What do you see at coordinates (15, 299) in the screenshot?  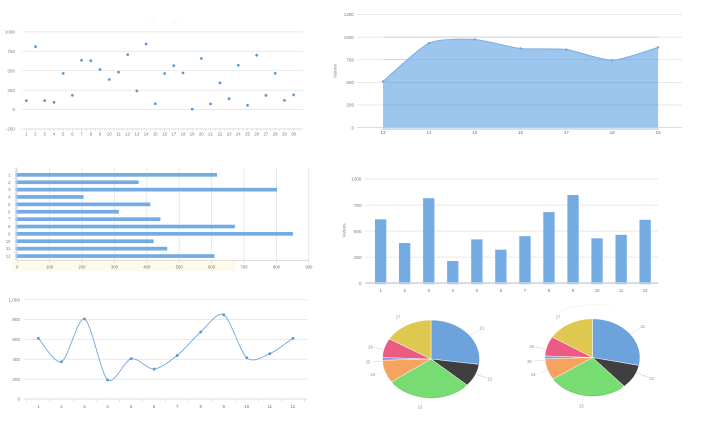 I see `svg-text: 1,000` at bounding box center [15, 299].